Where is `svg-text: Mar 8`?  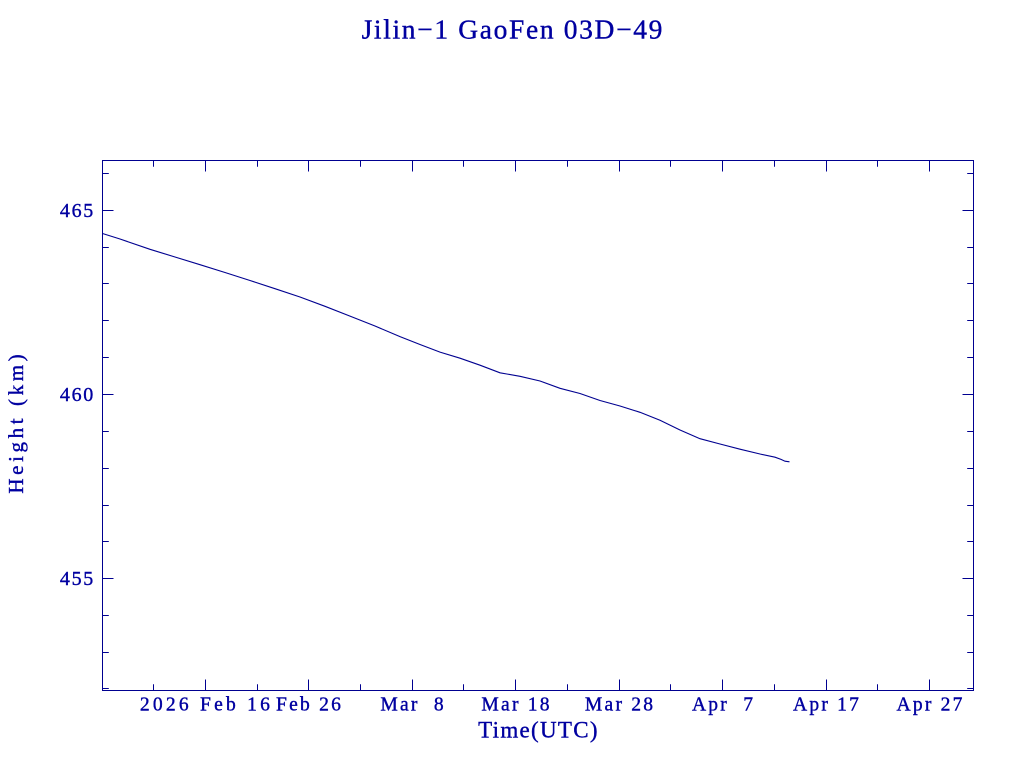
svg-text: Mar 8 is located at coordinates (412, 705).